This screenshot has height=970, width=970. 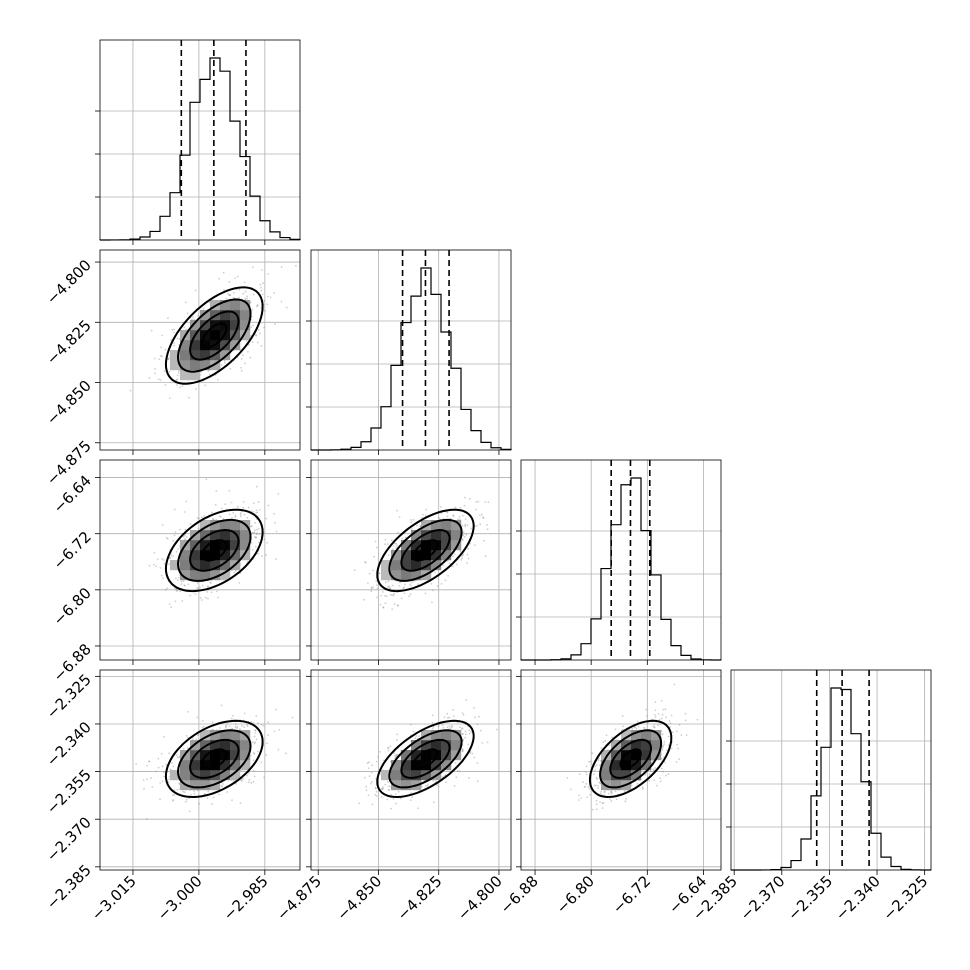 I want to click on x-tick-label-2-0: −6.88, so click(x=519, y=894).